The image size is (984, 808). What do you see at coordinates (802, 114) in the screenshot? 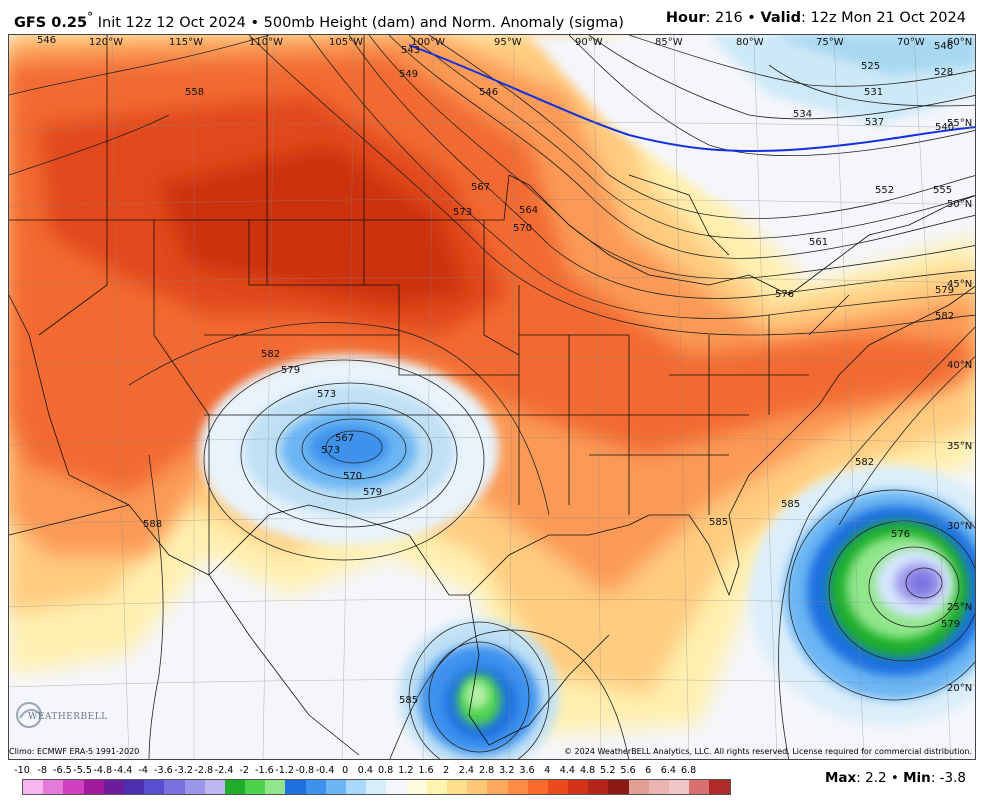
I see `contour-label: 534` at bounding box center [802, 114].